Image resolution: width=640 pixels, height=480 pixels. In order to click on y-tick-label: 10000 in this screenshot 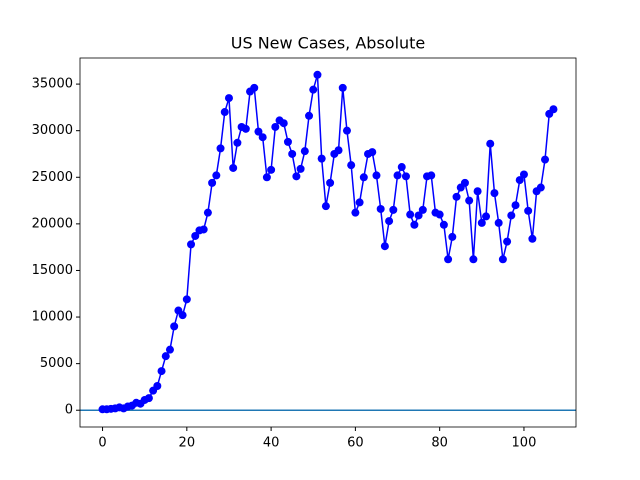, I will do `click(52, 317)`.